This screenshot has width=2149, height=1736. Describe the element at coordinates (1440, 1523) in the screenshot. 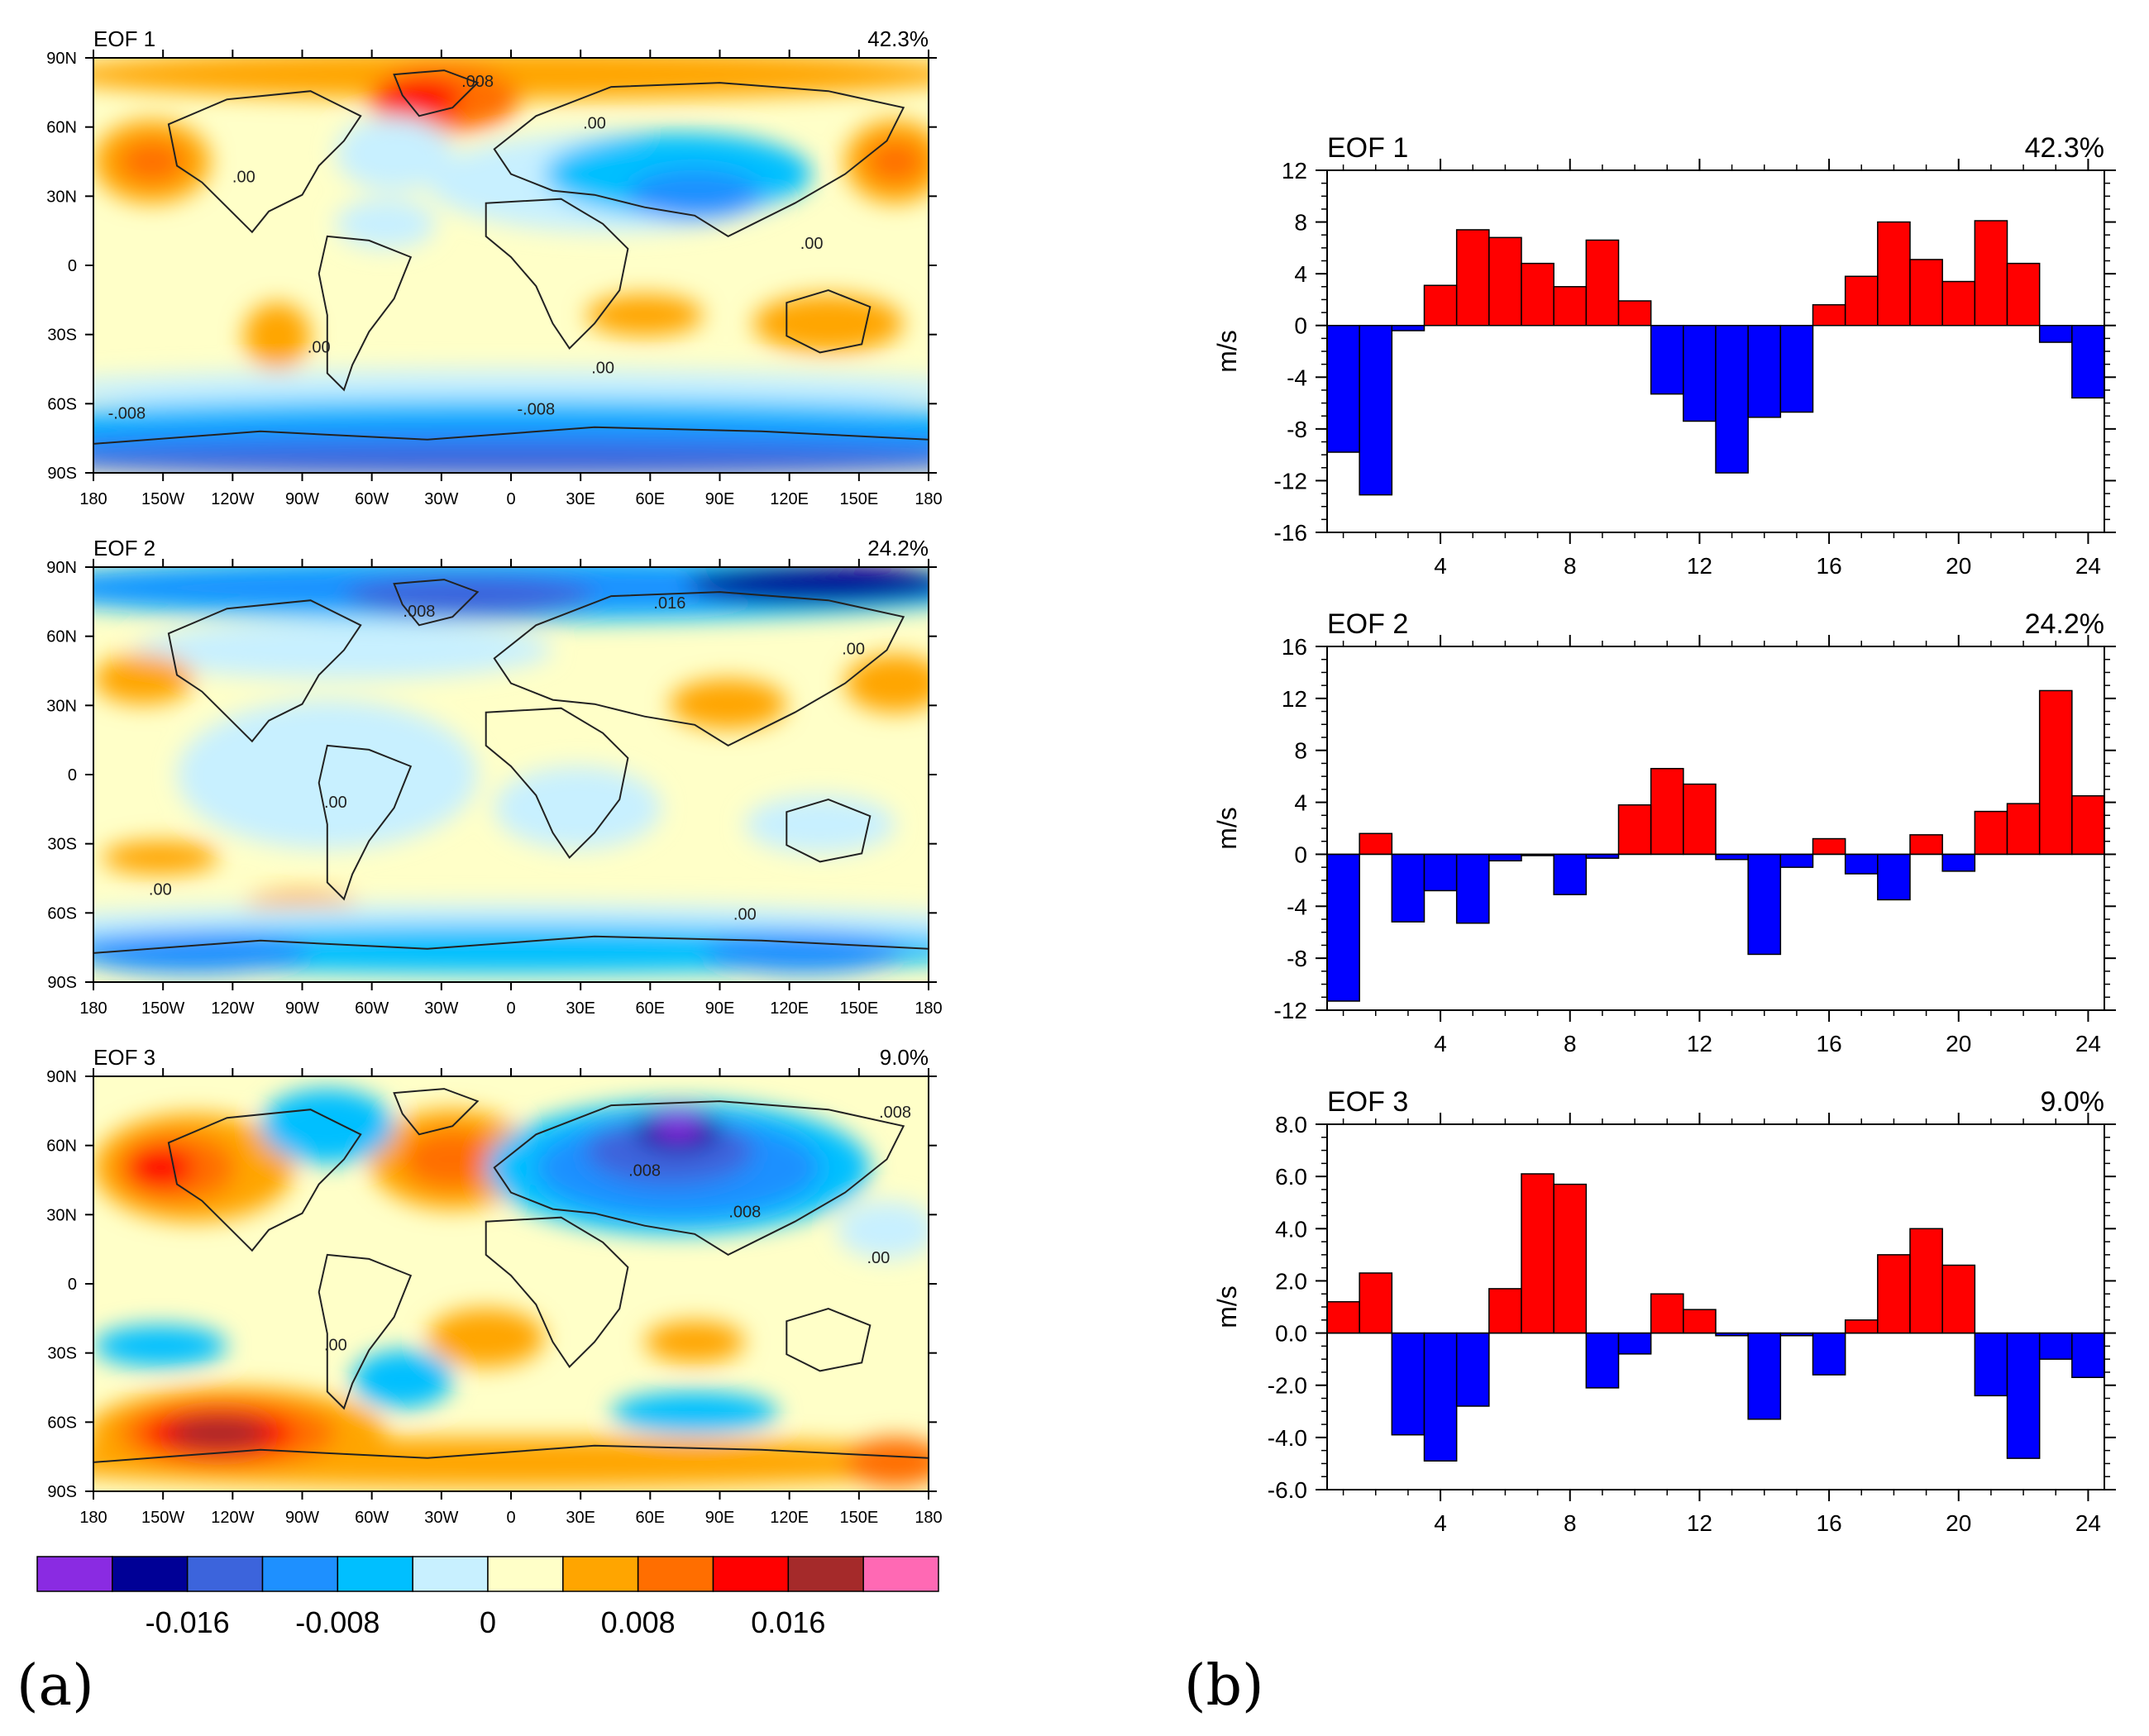

I see `x-tick-label: 4` at that location.